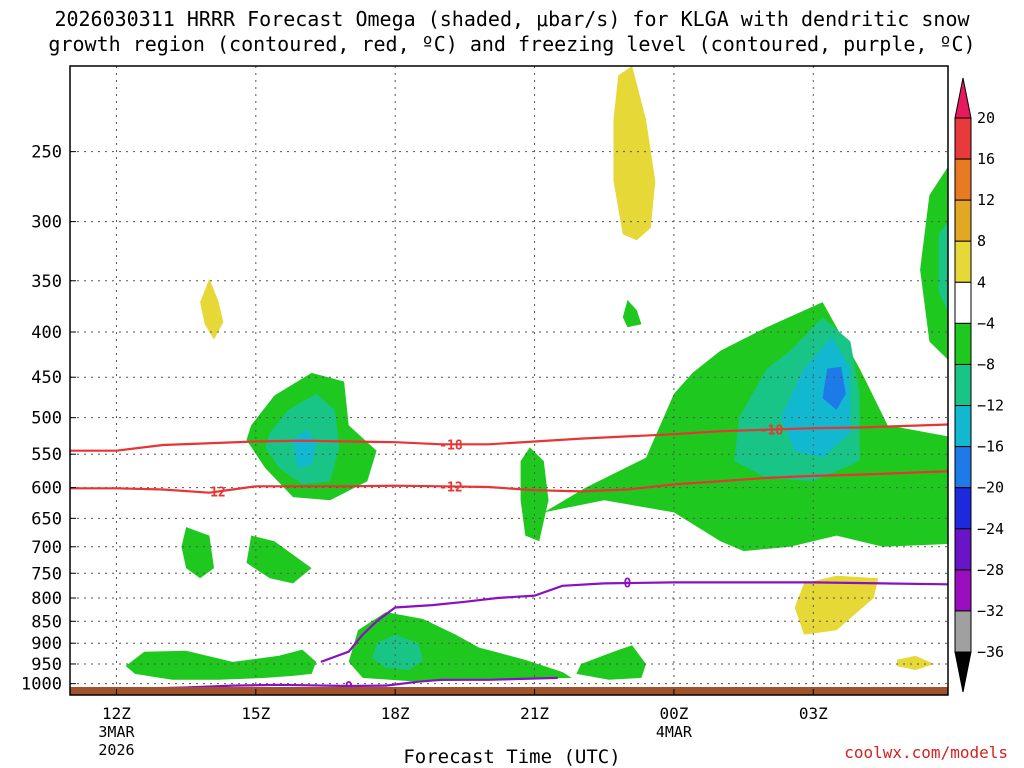  I want to click on contour-label-1: -12, so click(213, 492).